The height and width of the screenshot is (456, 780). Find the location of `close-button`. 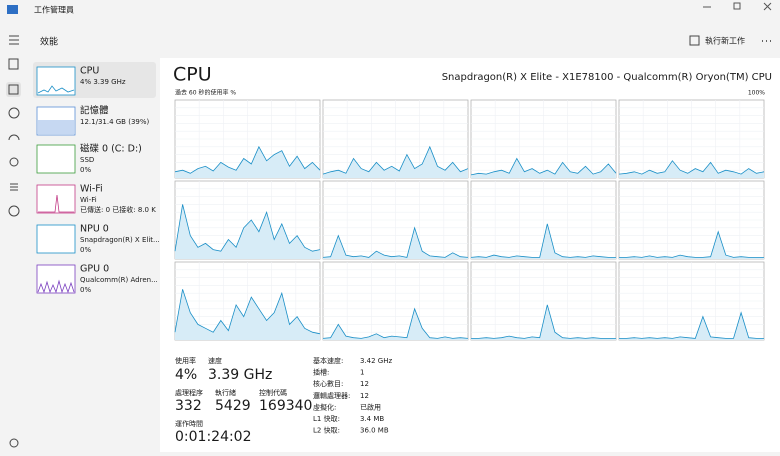

close-button is located at coordinates (767, 6).